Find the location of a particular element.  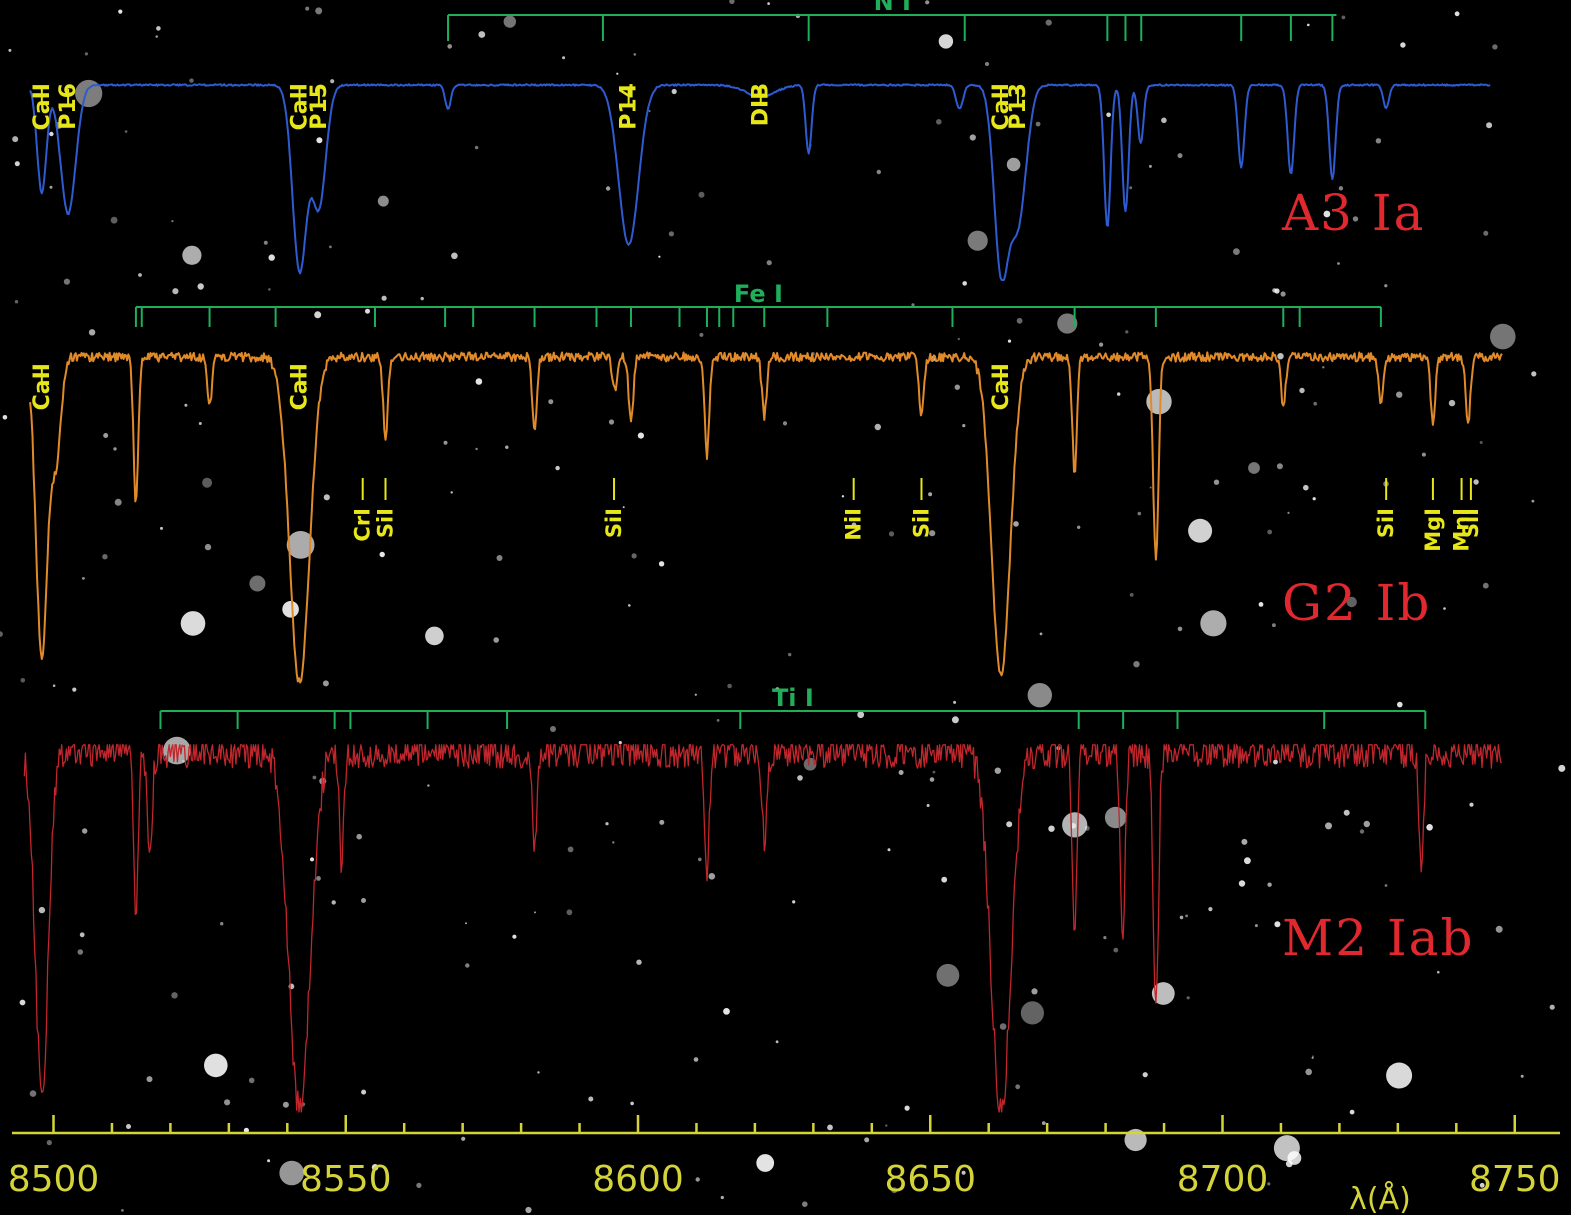

line-label: DIB is located at coordinates (761, 104).